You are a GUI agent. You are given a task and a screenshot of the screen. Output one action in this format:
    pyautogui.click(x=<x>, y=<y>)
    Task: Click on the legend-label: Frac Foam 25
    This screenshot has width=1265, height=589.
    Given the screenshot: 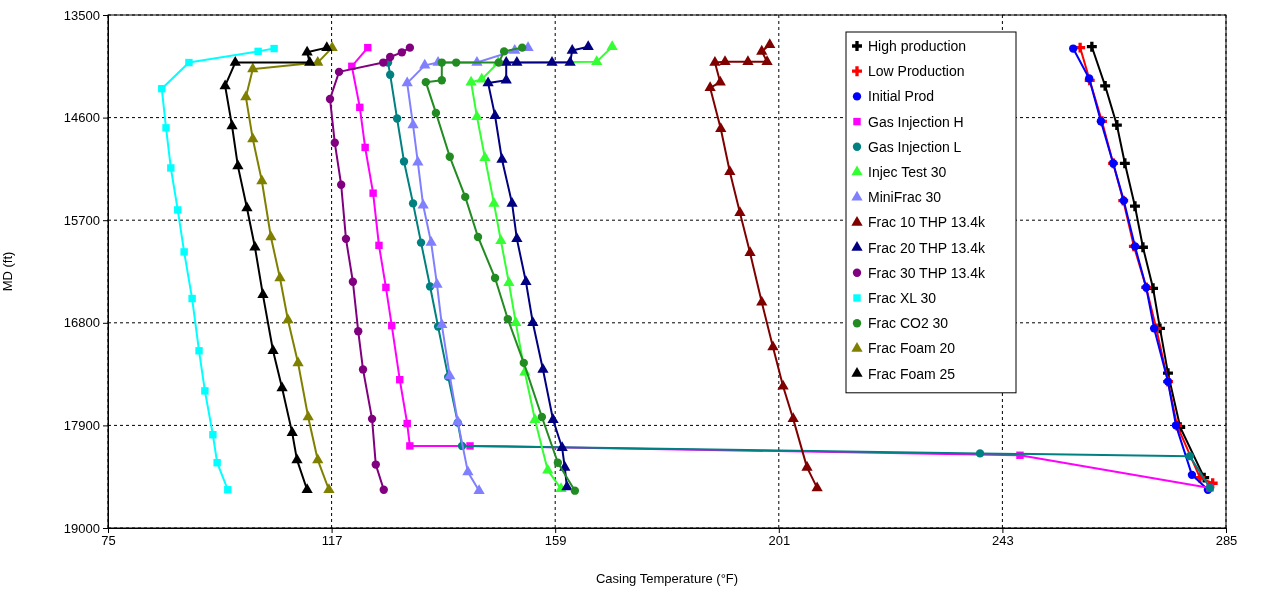 What is the action you would take?
    pyautogui.click(x=912, y=373)
    